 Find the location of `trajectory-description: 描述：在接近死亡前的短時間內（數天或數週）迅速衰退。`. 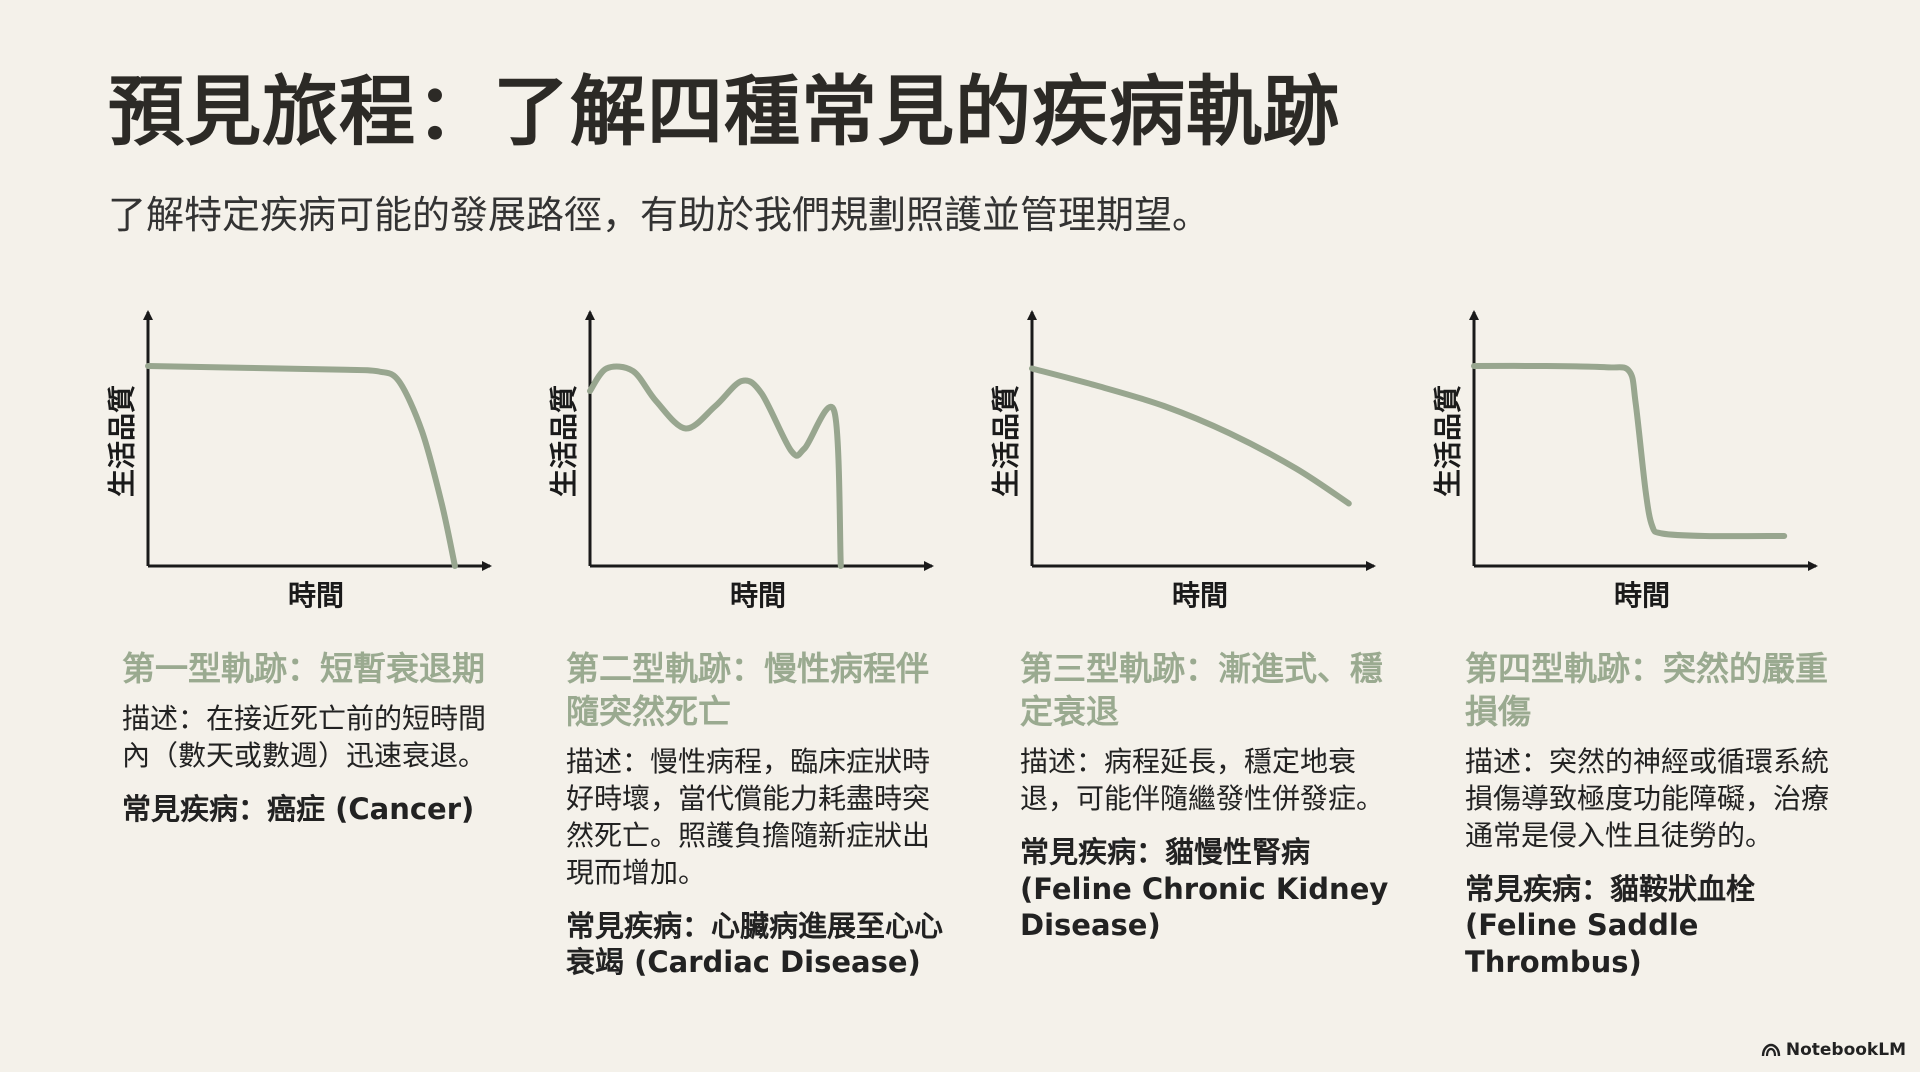

trajectory-description: 描述：在接近死亡前的短時間內（數天或數週）迅速衰退。 is located at coordinates (304, 736).